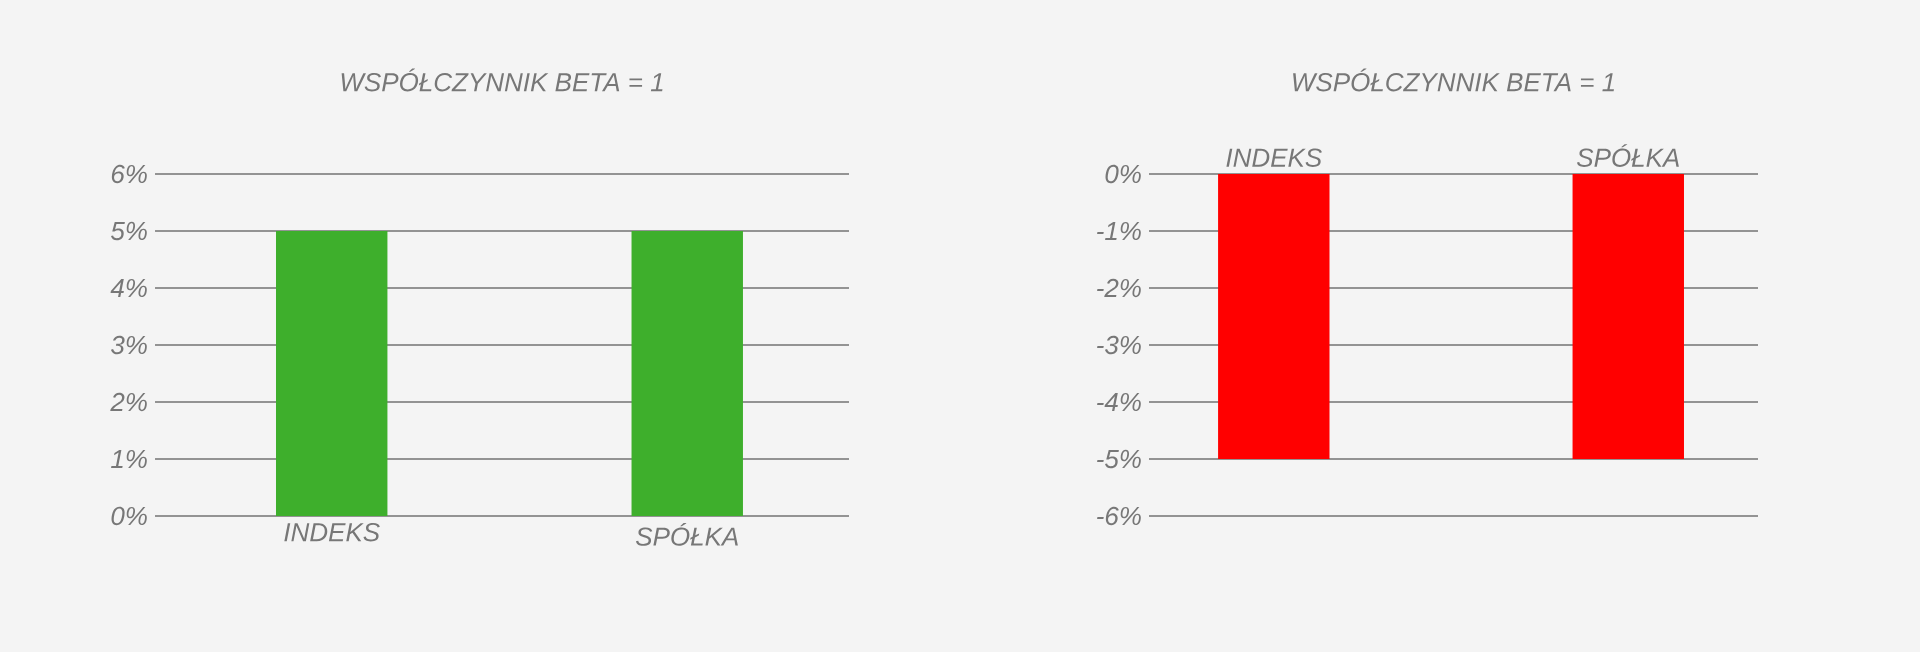 This screenshot has height=652, width=1920. Describe the element at coordinates (1119, 345) in the screenshot. I see `y-tick-label: -3%` at that location.